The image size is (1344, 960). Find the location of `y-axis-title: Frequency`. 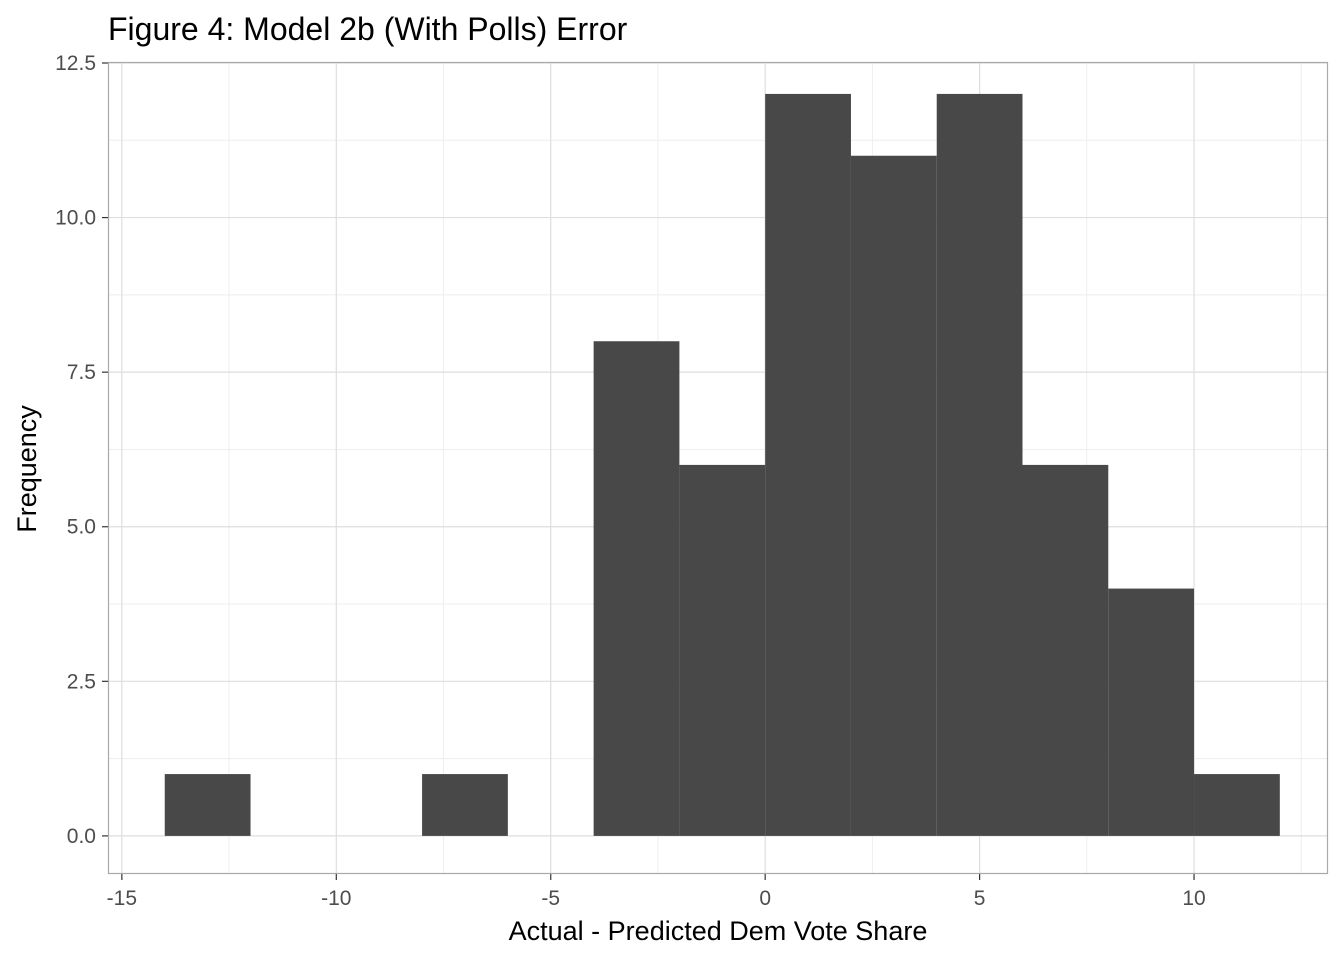

y-axis-title: Frequency is located at coordinates (27, 469).